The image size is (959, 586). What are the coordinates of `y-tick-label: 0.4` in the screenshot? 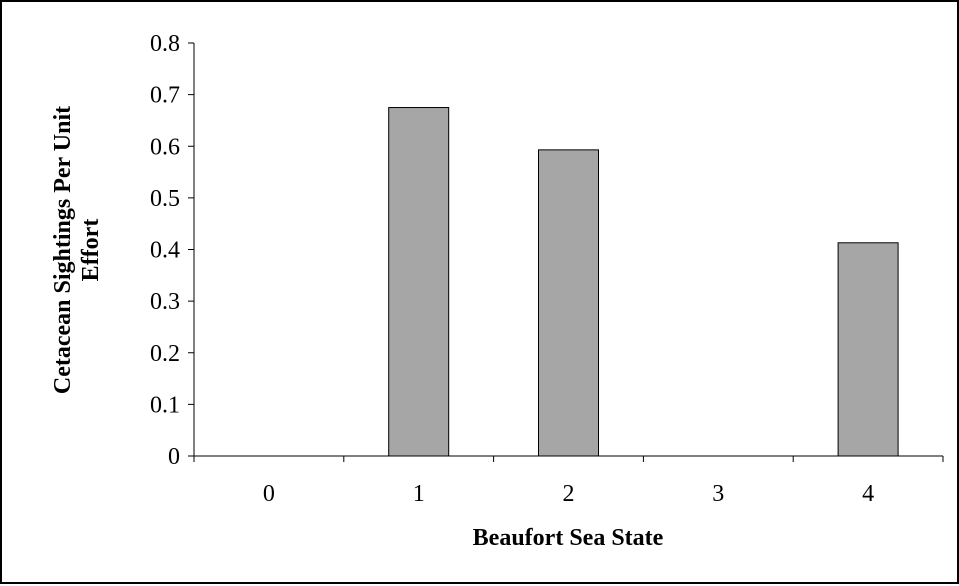 It's located at (165, 251).